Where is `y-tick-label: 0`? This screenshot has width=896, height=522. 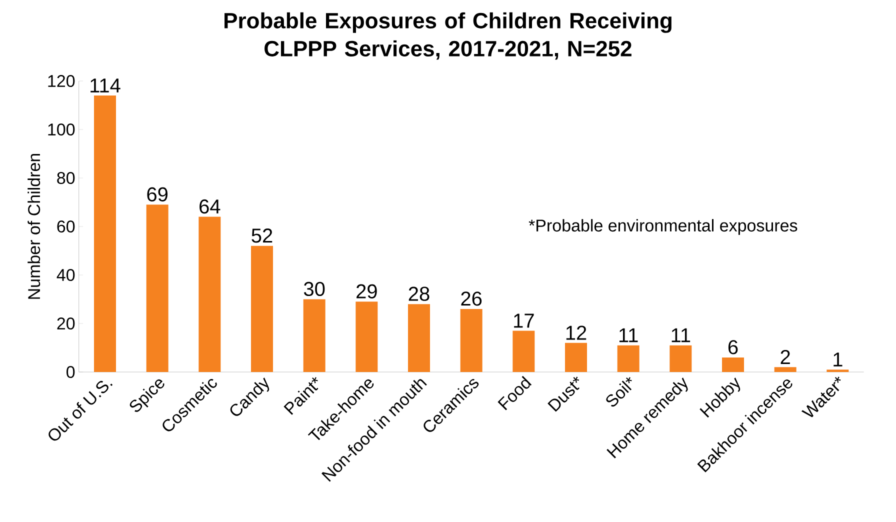
y-tick-label: 0 is located at coordinates (70, 372).